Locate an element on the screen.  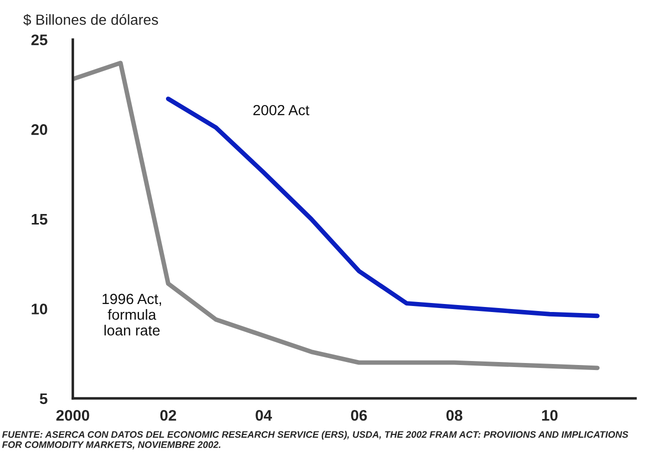
y-tick-label: 25 is located at coordinates (39, 40).